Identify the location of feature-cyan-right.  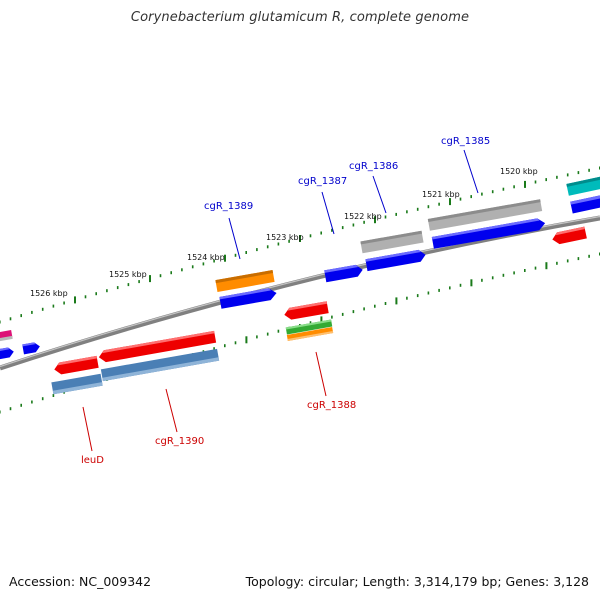
(583, 184).